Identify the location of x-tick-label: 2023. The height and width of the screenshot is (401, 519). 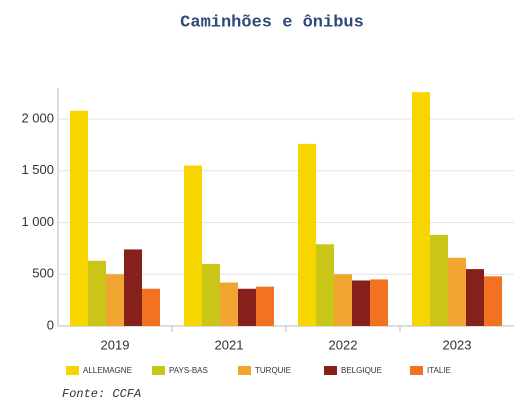
(457, 344).